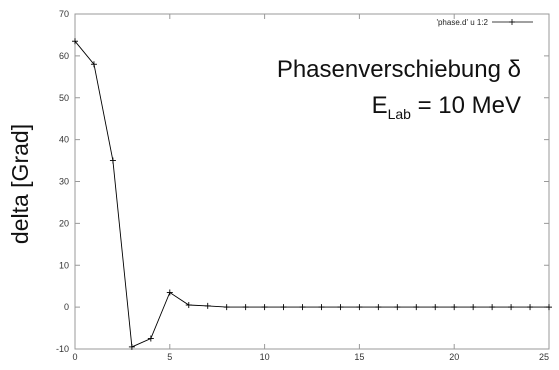 This screenshot has height=370, width=559. I want to click on y-tick-label: 60, so click(64, 56).